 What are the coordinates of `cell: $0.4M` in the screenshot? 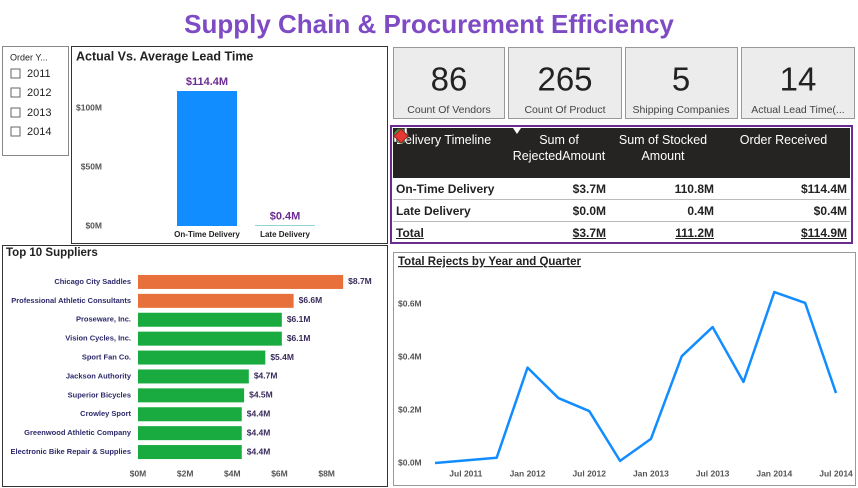 It's located at (808, 210).